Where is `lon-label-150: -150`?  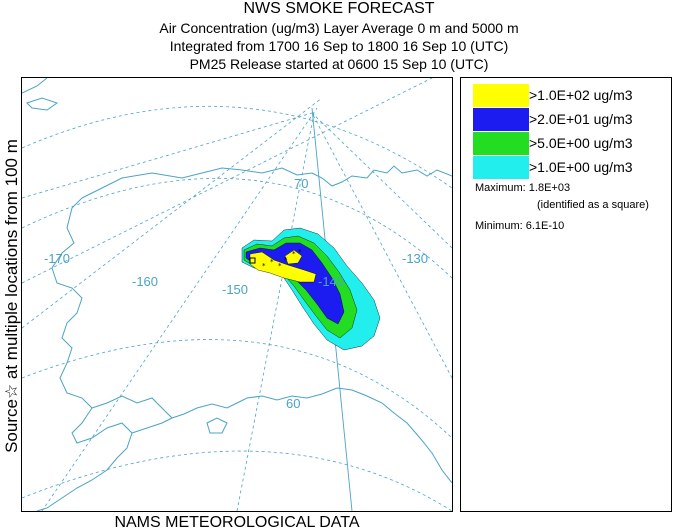 lon-label-150: -150 is located at coordinates (235, 289).